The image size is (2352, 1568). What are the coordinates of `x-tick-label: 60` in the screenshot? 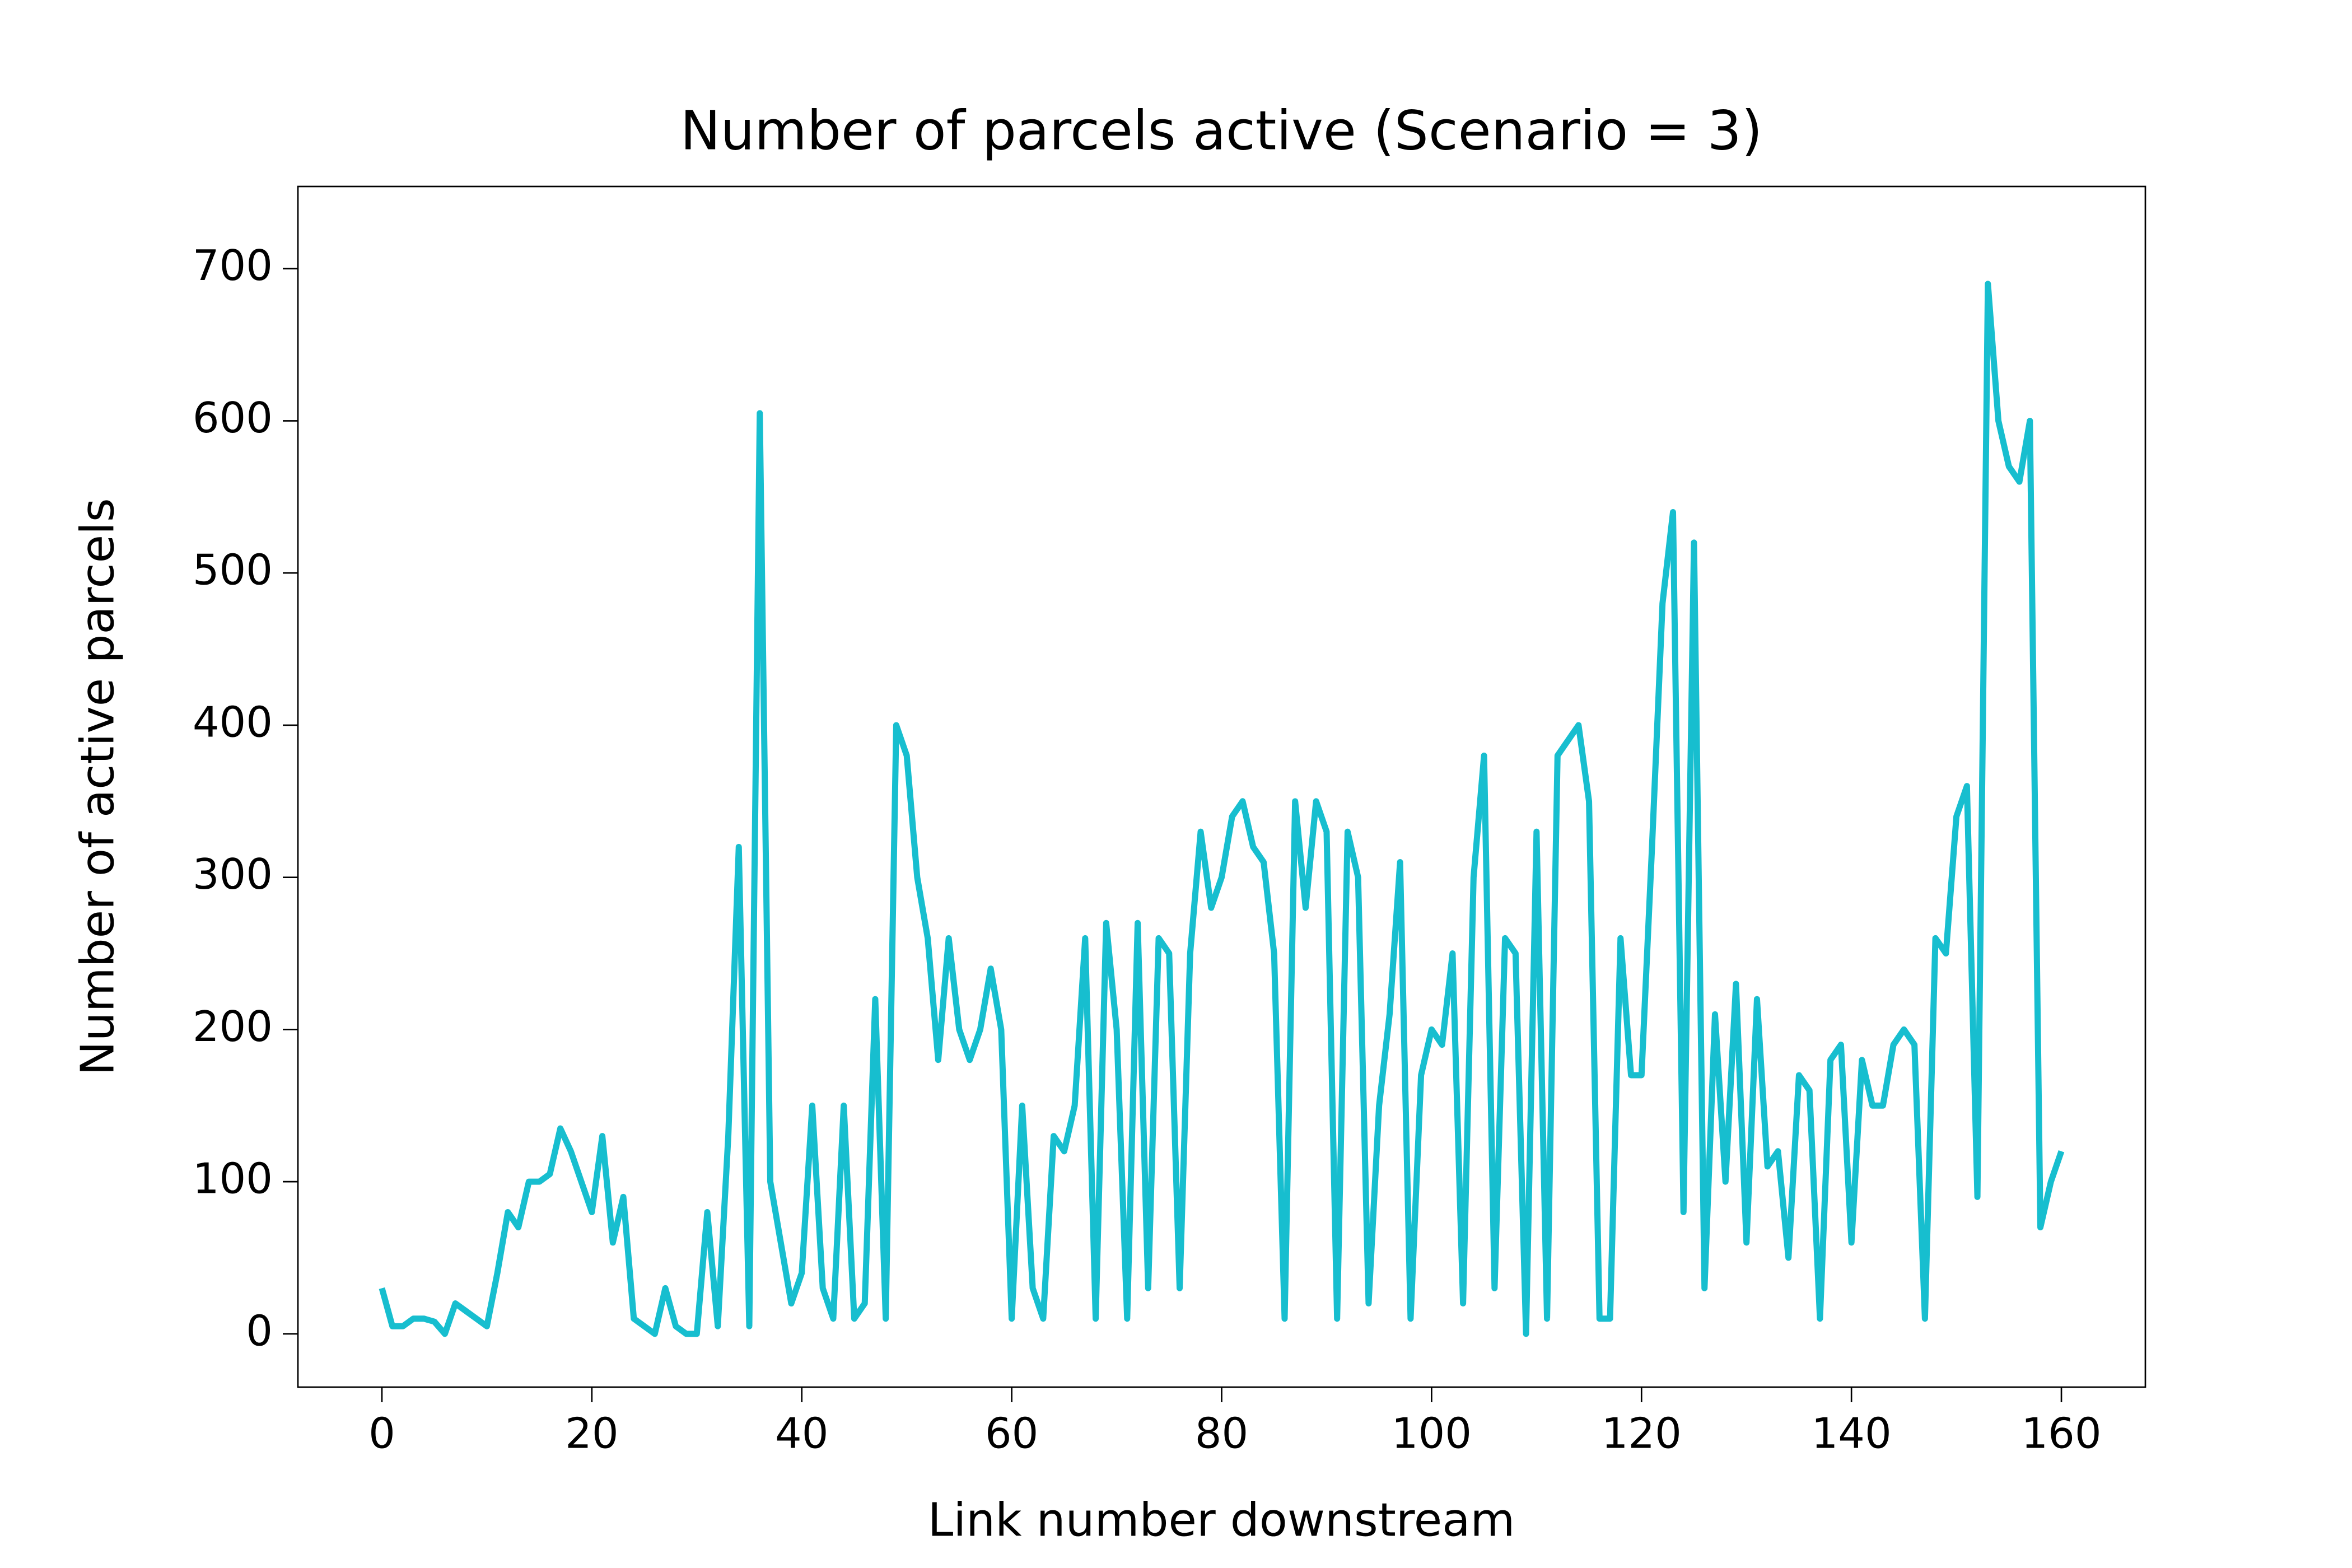 It's located at (1012, 1434).